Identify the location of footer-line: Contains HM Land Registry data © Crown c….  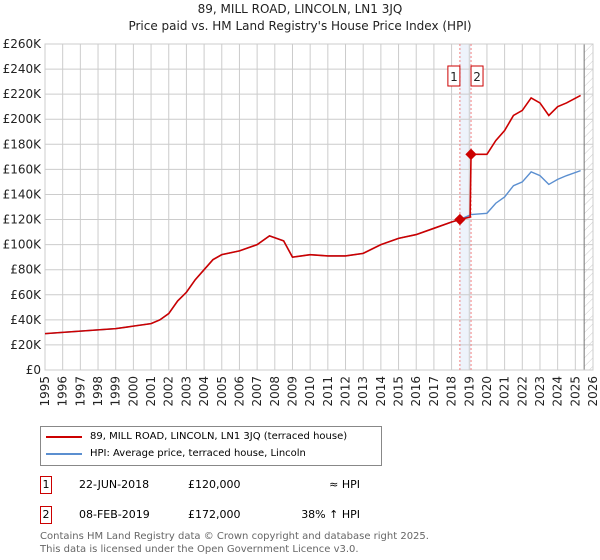
(234, 536).